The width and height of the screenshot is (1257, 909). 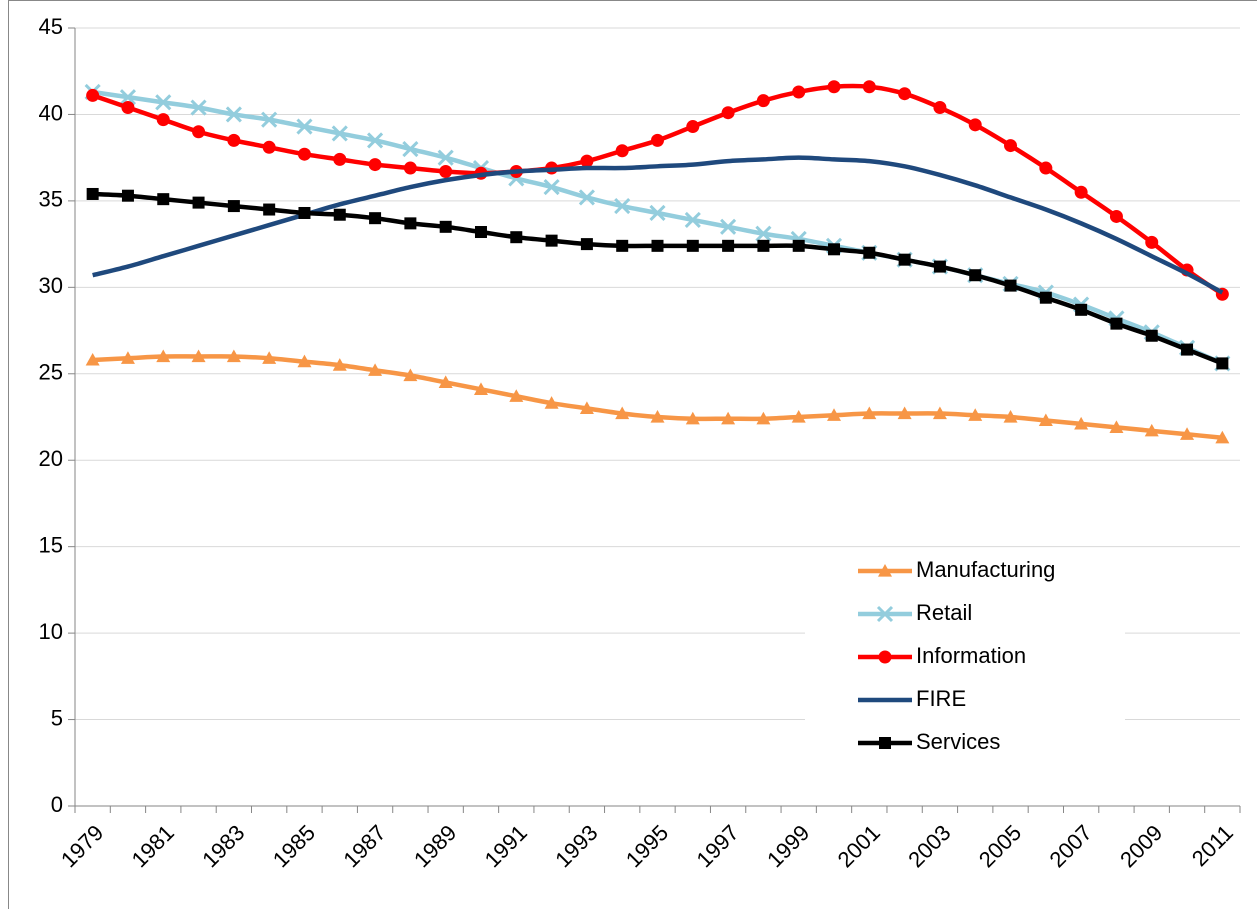 What do you see at coordinates (971, 655) in the screenshot?
I see `legend-label: Information` at bounding box center [971, 655].